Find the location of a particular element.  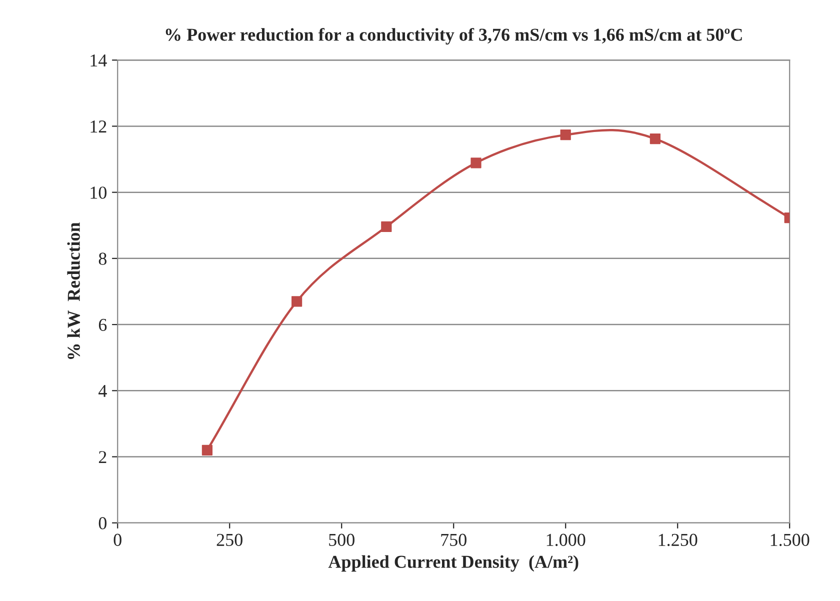

x-axis-title: Applied Current Density (A/m²) is located at coordinates (453, 563).